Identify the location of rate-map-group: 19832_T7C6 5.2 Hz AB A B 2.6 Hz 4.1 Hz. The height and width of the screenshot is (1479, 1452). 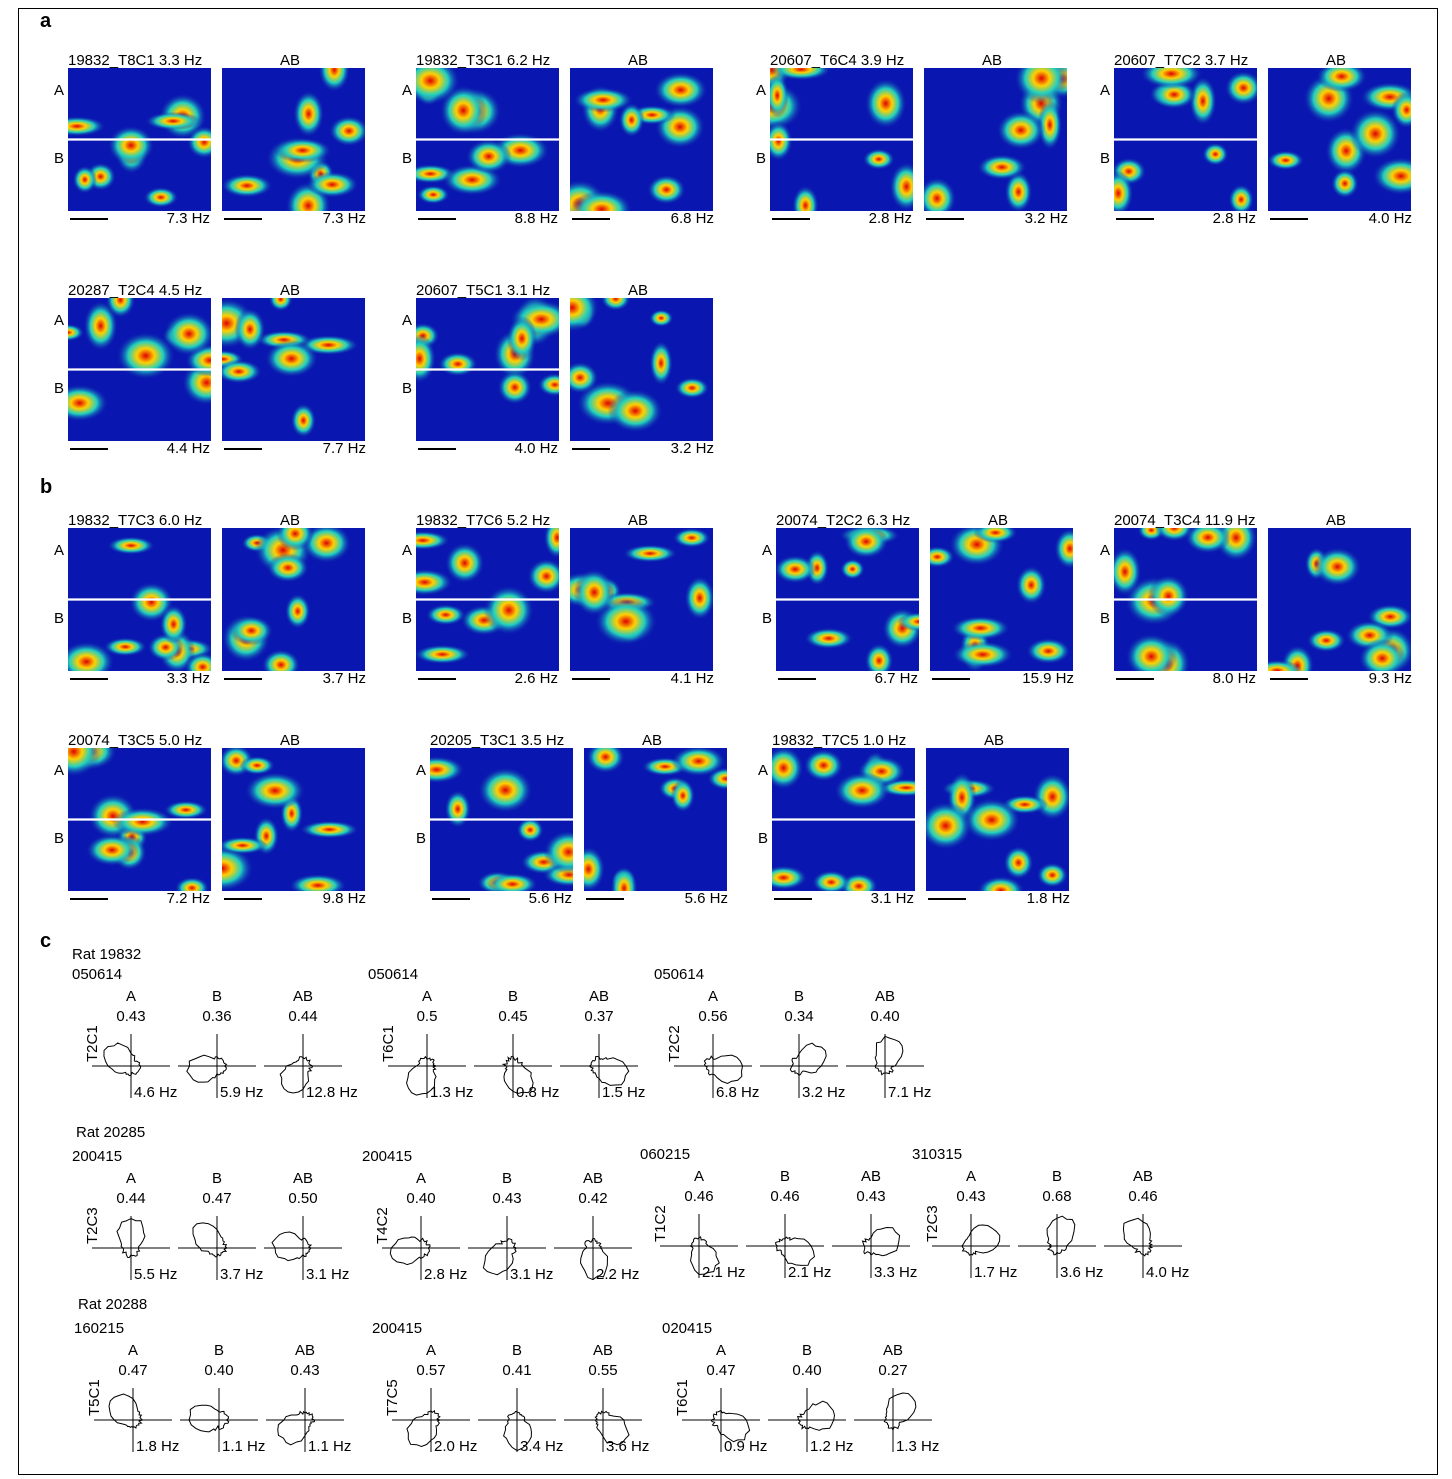
(559, 607).